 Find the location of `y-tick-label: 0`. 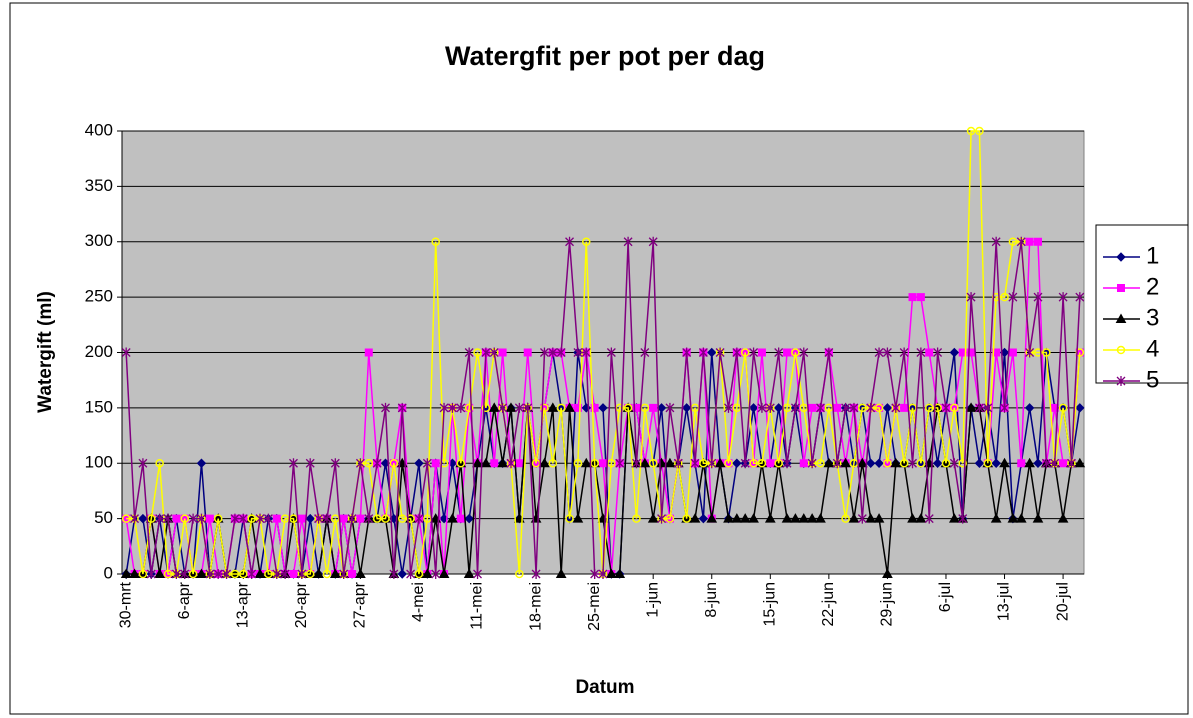

y-tick-label: 0 is located at coordinates (108, 572).